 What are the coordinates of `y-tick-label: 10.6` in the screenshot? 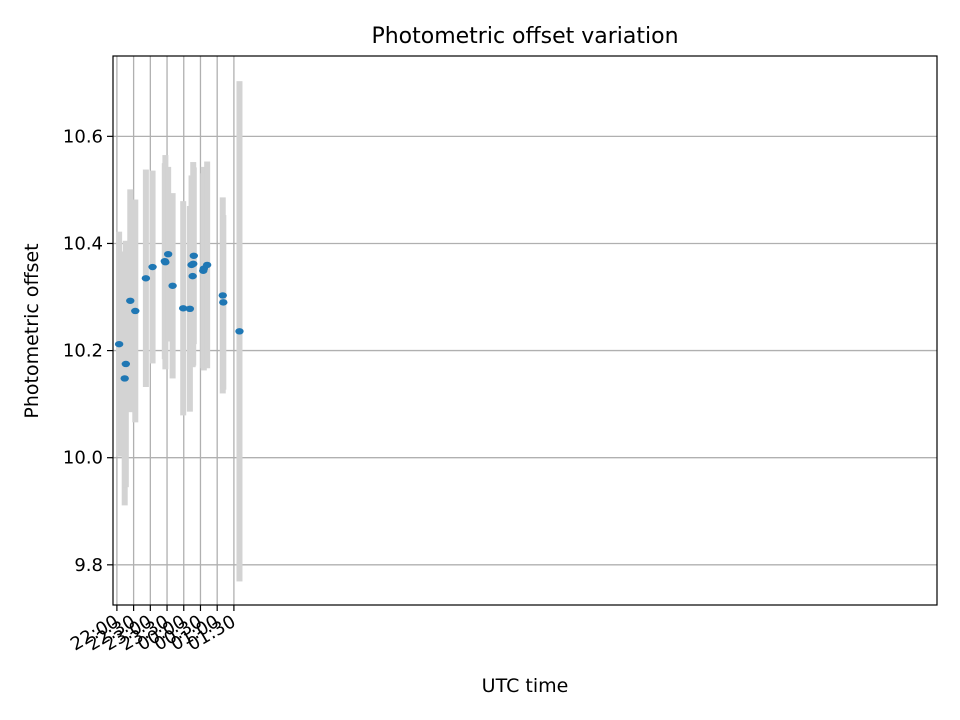 It's located at (83, 136).